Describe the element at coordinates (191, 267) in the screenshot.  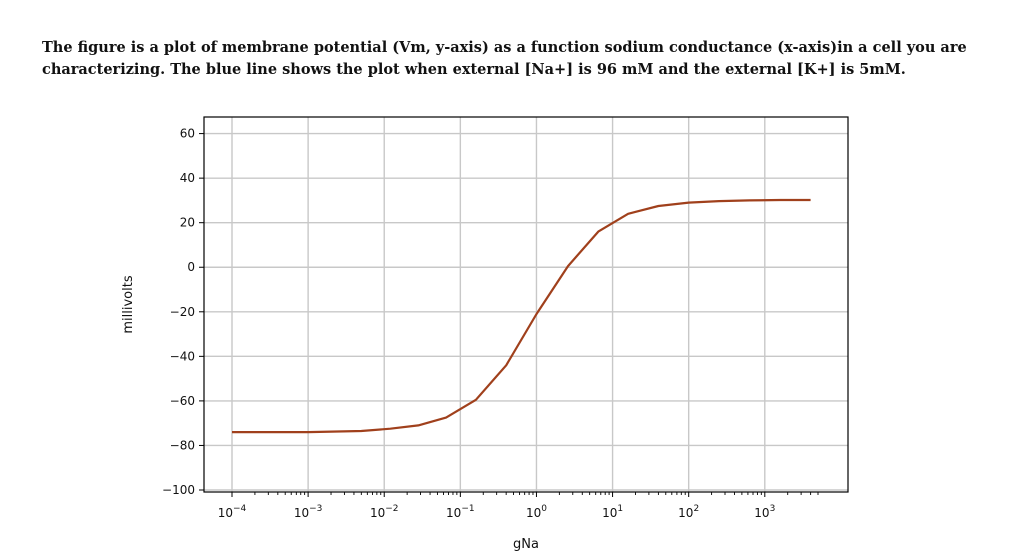
I see `y-tick-label: 0` at that location.